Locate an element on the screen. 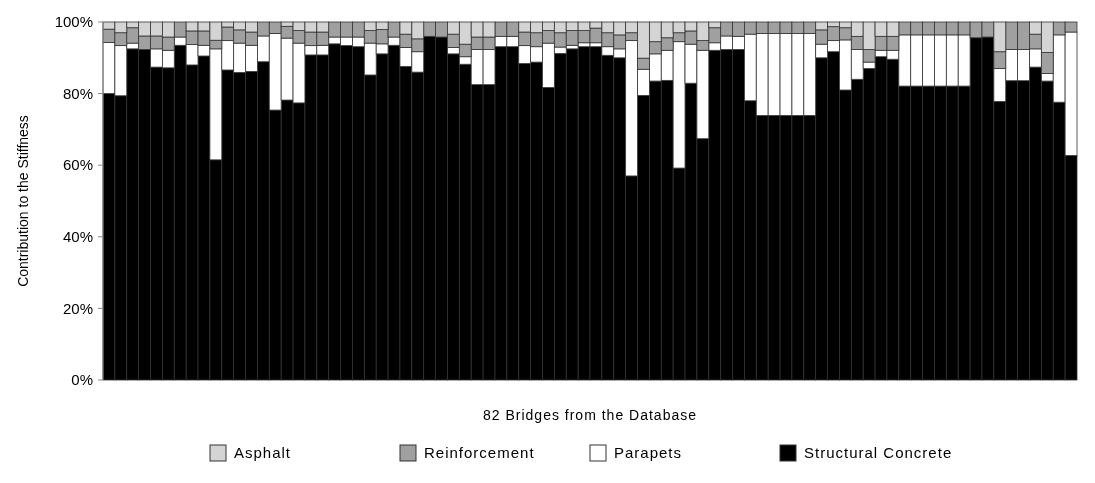 This screenshot has width=1095, height=483. legend-label: Asphalt is located at coordinates (263, 453).